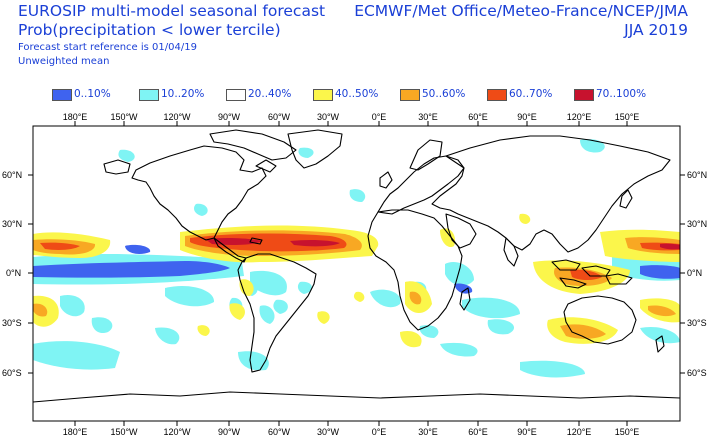  I want to click on atlantic-core-darkred, so click(233, 241).